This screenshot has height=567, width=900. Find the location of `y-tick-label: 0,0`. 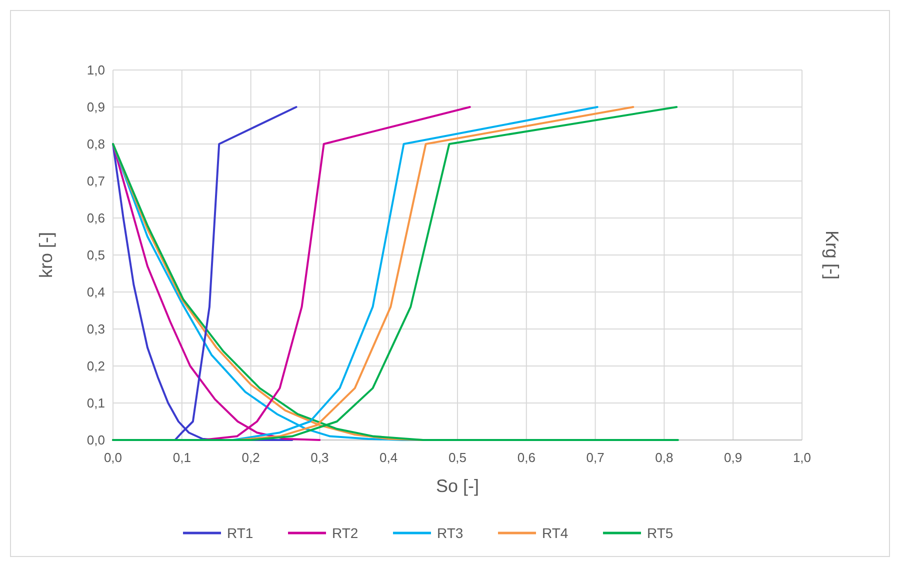

y-tick-label: 0,0 is located at coordinates (95, 440).